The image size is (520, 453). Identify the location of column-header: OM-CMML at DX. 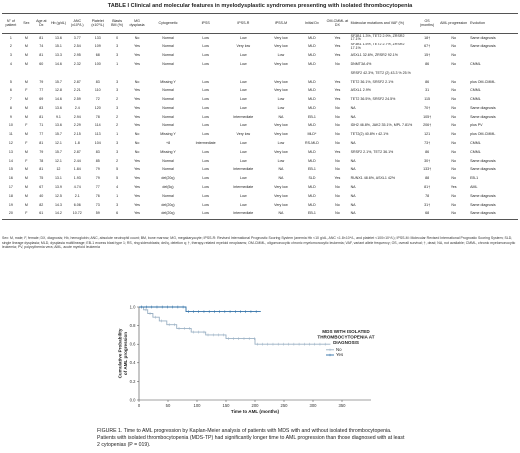
(337, 23).